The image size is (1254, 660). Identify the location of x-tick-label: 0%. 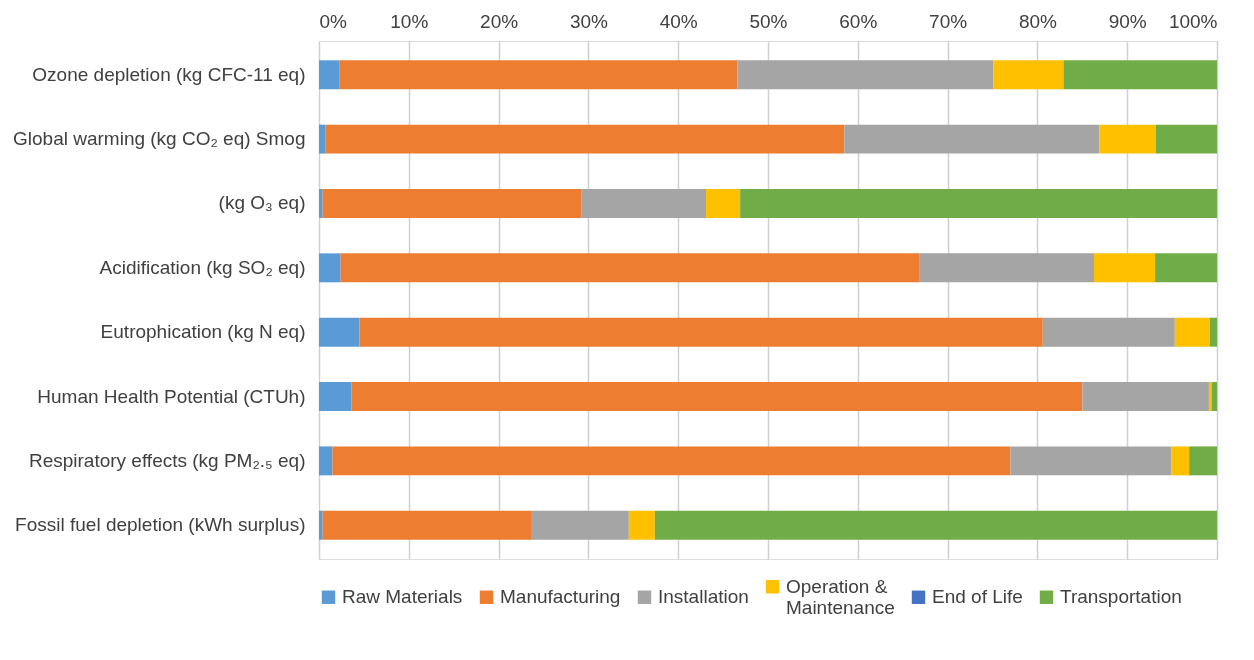
(333, 21).